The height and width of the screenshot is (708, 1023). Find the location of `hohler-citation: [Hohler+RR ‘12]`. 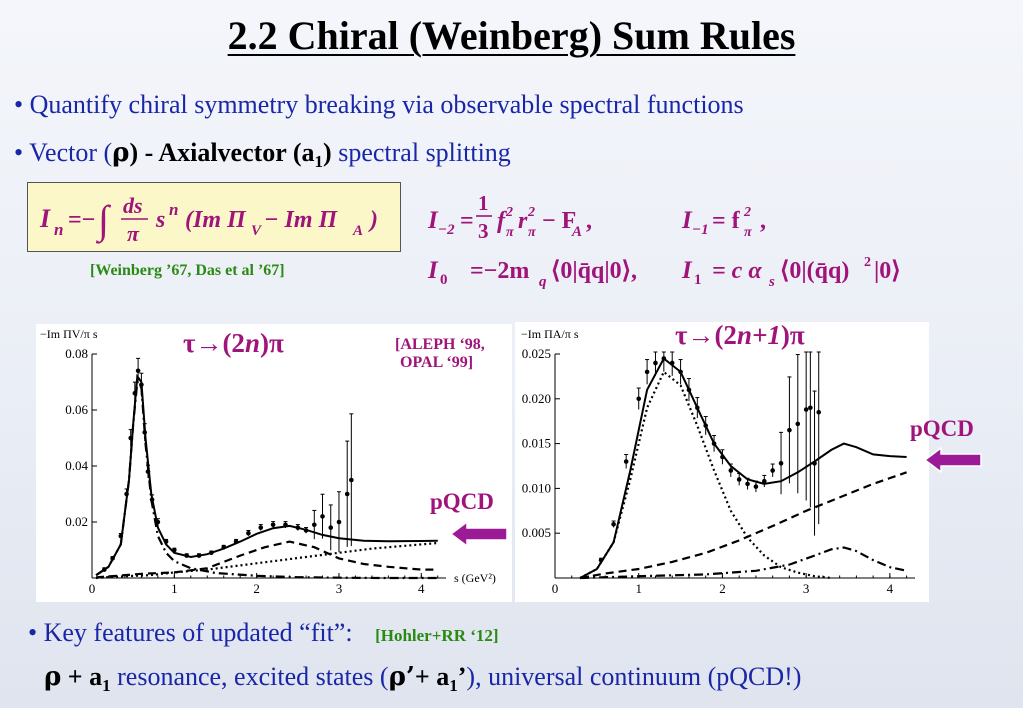

hohler-citation: [Hohler+RR ‘12] is located at coordinates (437, 635).